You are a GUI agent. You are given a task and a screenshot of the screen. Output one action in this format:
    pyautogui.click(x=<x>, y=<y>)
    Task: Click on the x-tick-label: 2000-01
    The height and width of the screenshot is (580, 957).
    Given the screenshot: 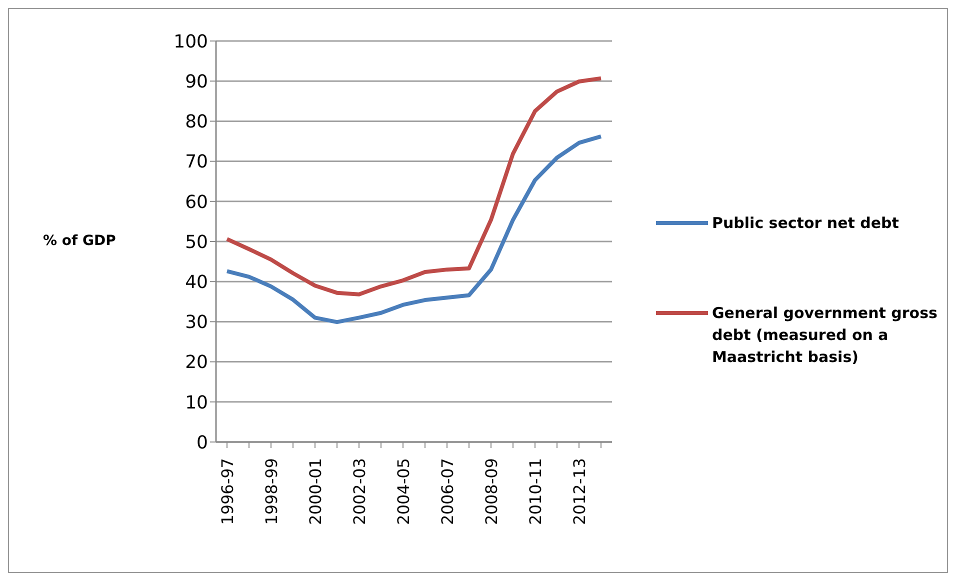 What is the action you would take?
    pyautogui.click(x=315, y=491)
    